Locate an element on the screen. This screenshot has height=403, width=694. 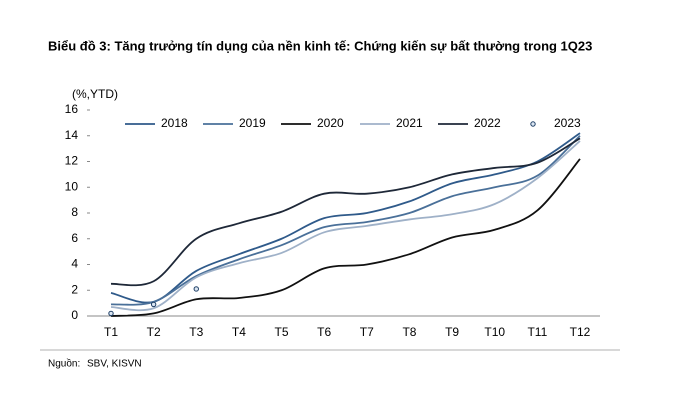
x-tick-label: T4 is located at coordinates (239, 332).